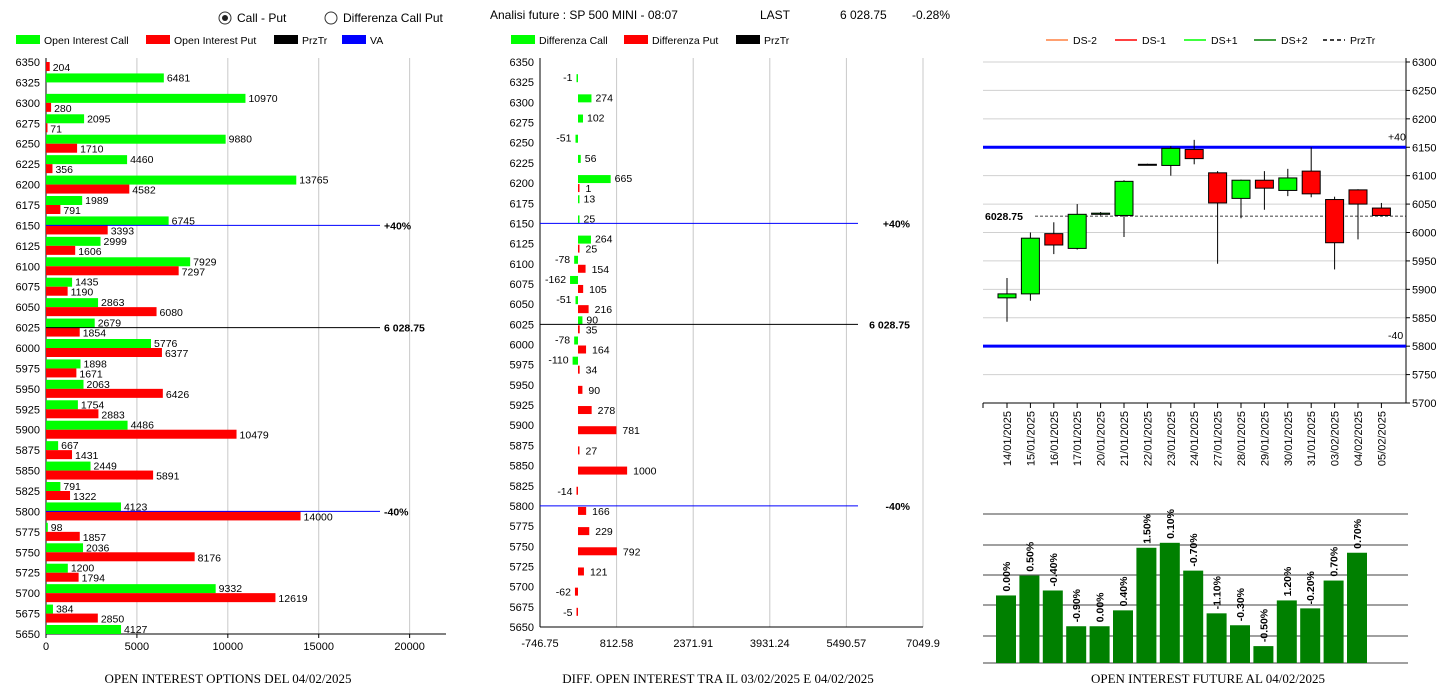 Image resolution: width=1447 pixels, height=689 pixels. Describe the element at coordinates (28, 635) in the screenshot. I see `strike-label: 5650` at that location.